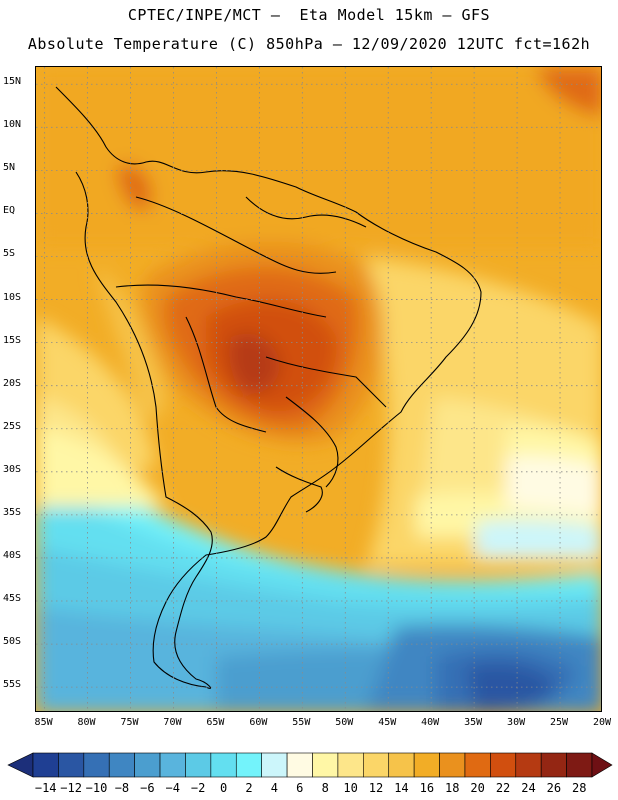  Describe the element at coordinates (554, 788) in the screenshot. I see `colorbar-tick-label: 26` at that location.